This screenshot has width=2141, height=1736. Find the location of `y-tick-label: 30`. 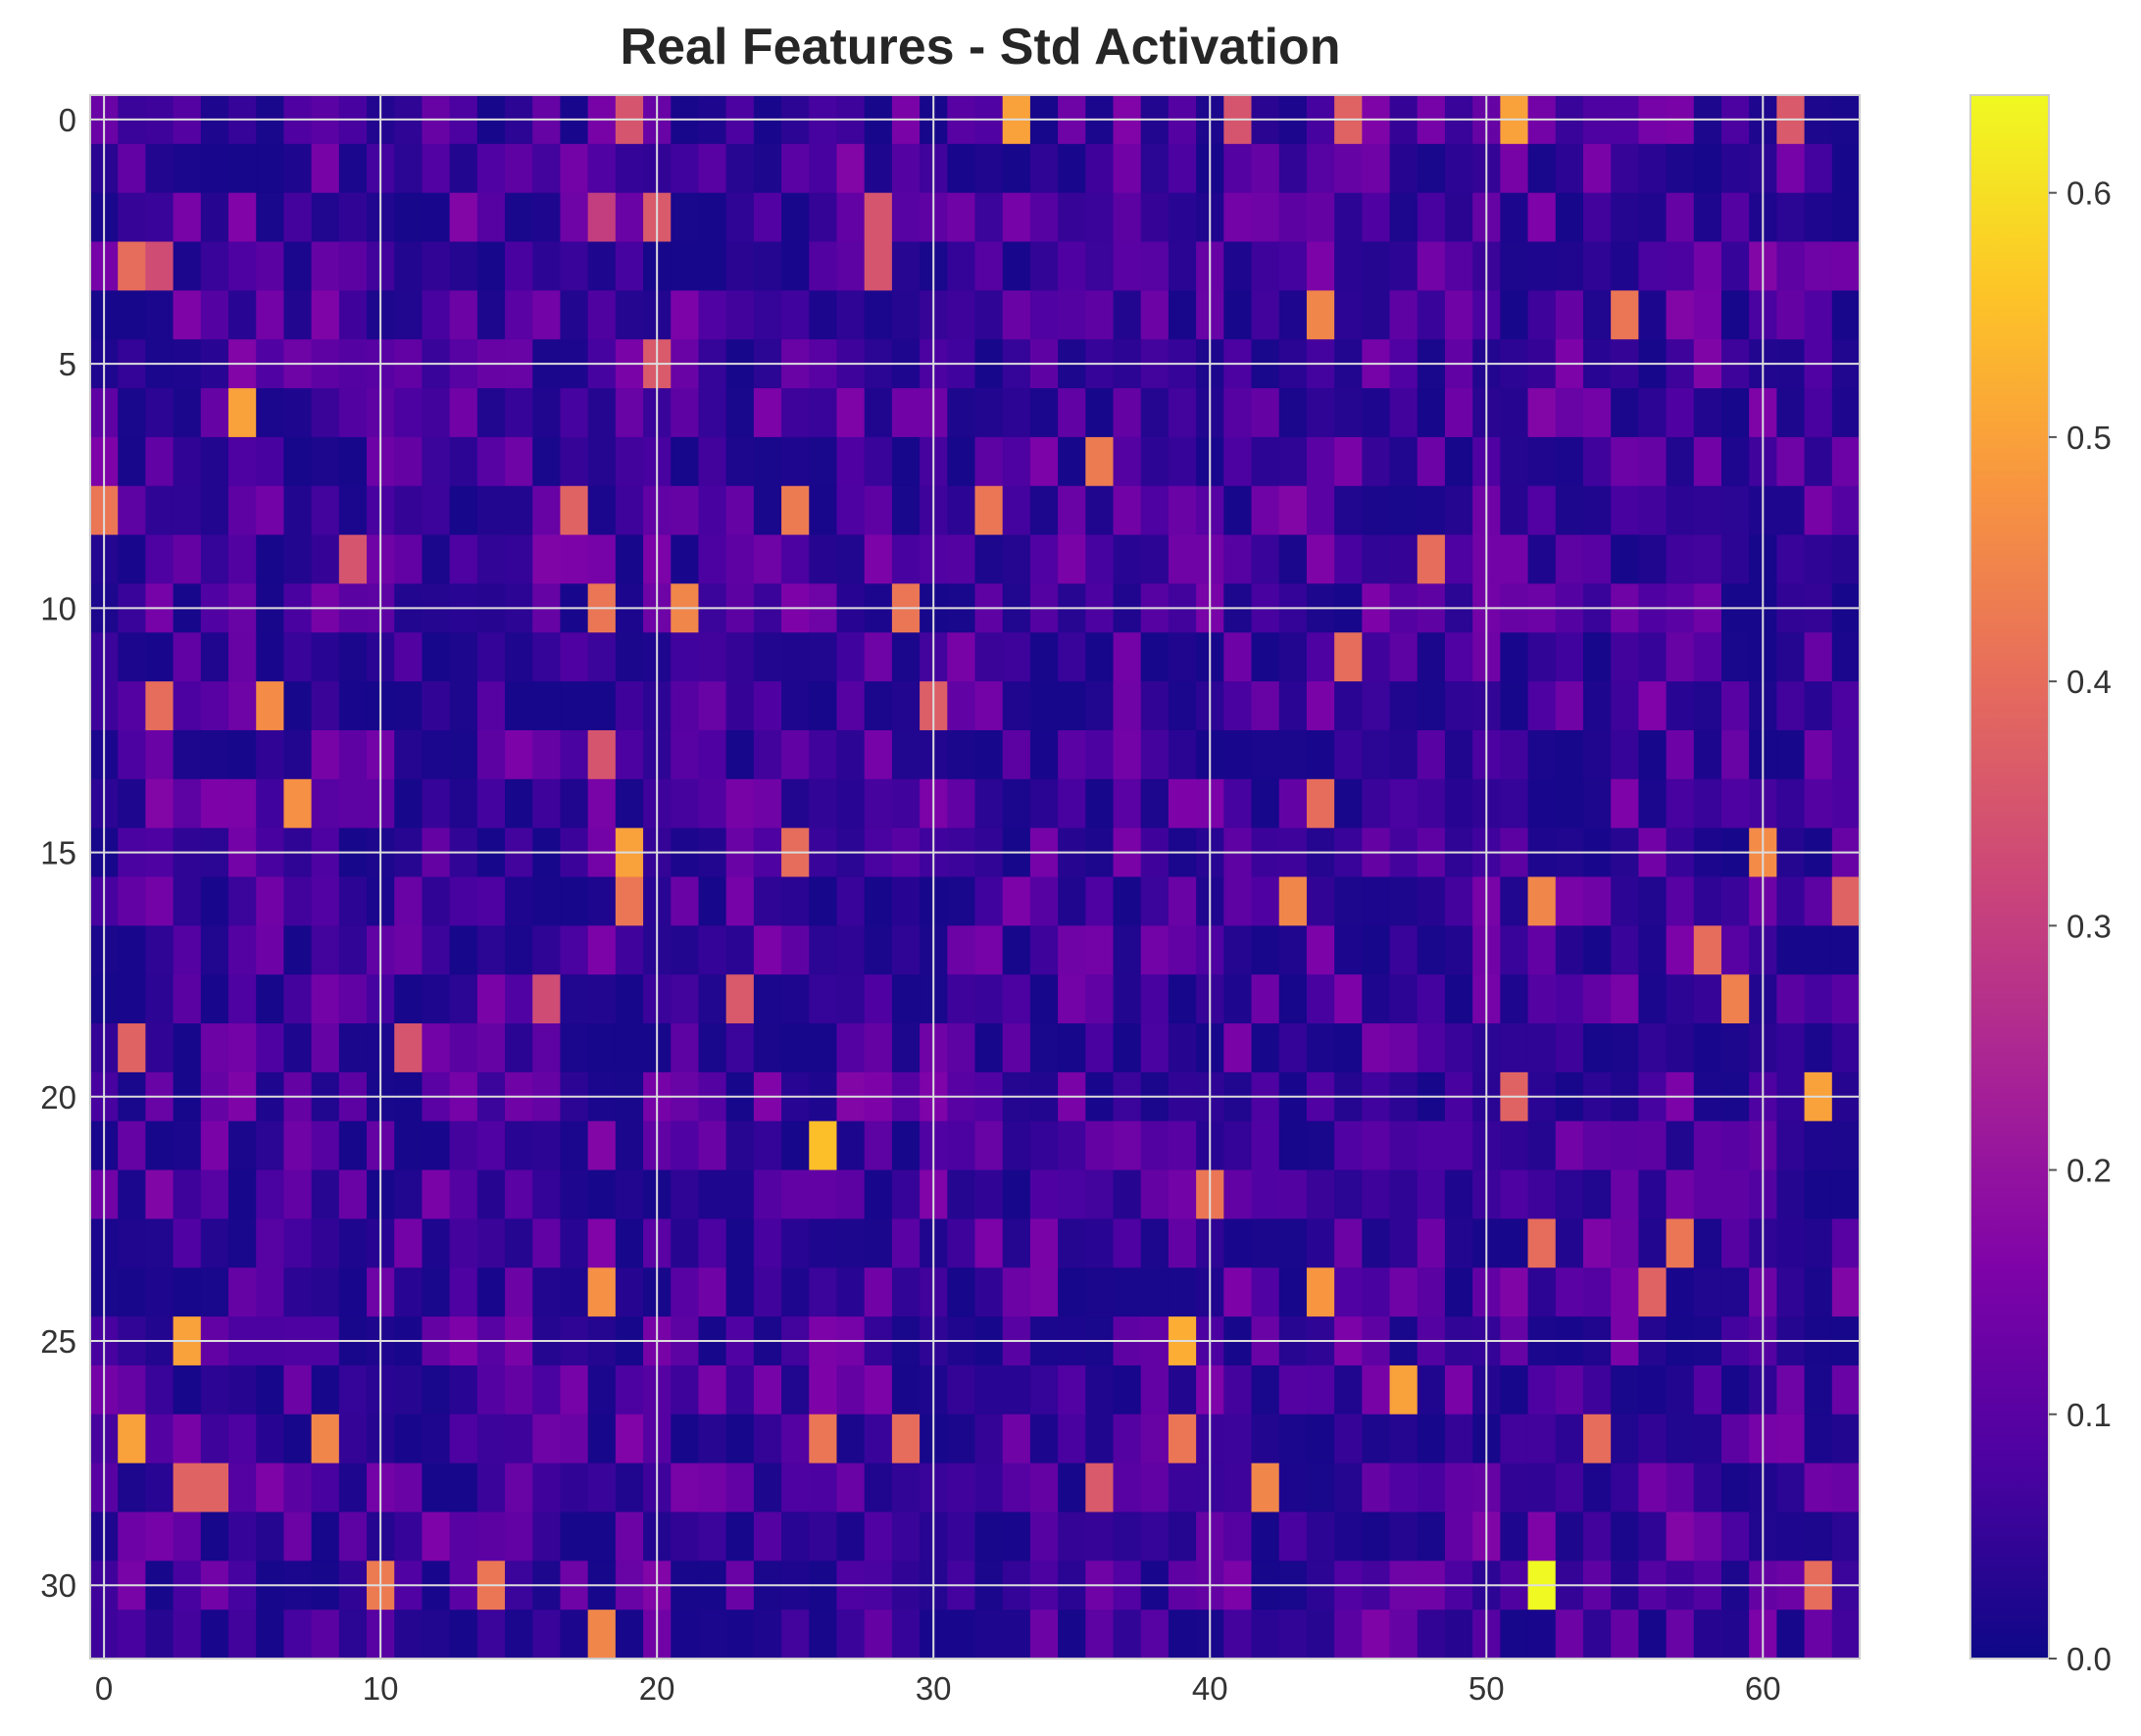

y-tick-label: 30 is located at coordinates (58, 1585).